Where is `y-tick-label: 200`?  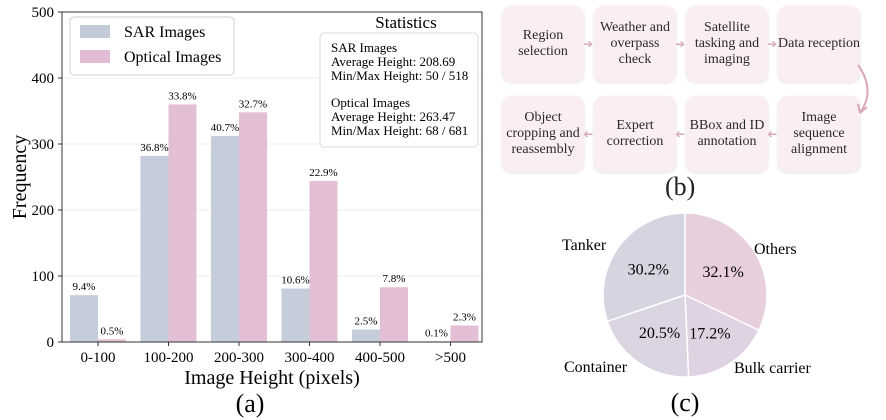
y-tick-label: 200 is located at coordinates (43, 211).